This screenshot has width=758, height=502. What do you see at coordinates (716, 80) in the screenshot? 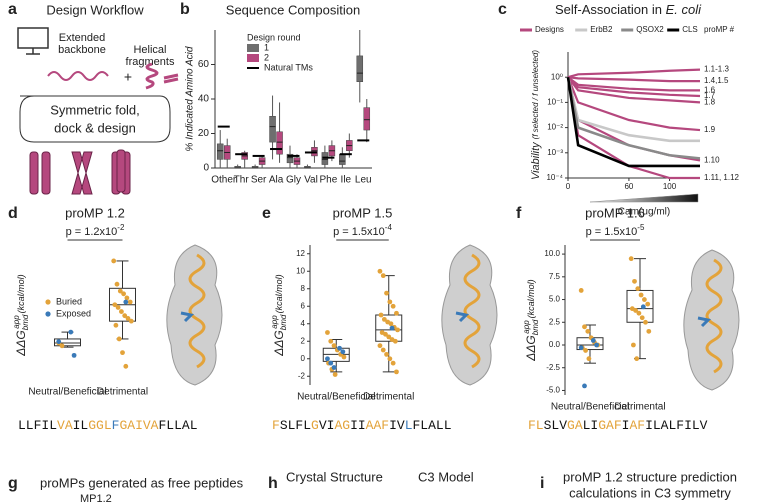
I see `line-end-label: 1.4,1.5` at bounding box center [716, 80].